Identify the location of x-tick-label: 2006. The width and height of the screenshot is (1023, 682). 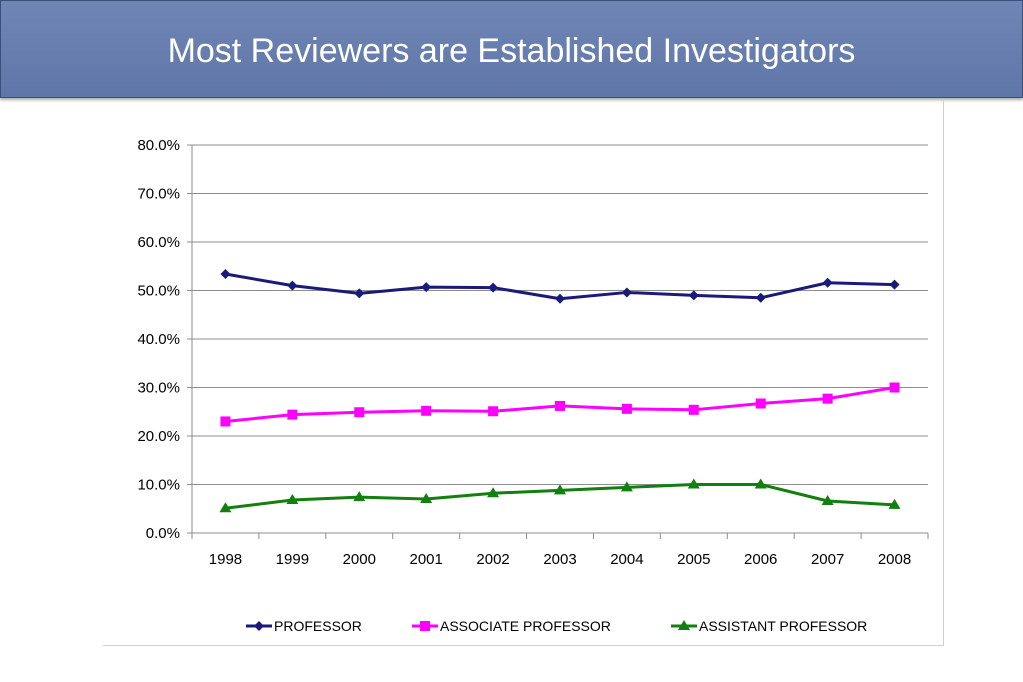
(760, 559).